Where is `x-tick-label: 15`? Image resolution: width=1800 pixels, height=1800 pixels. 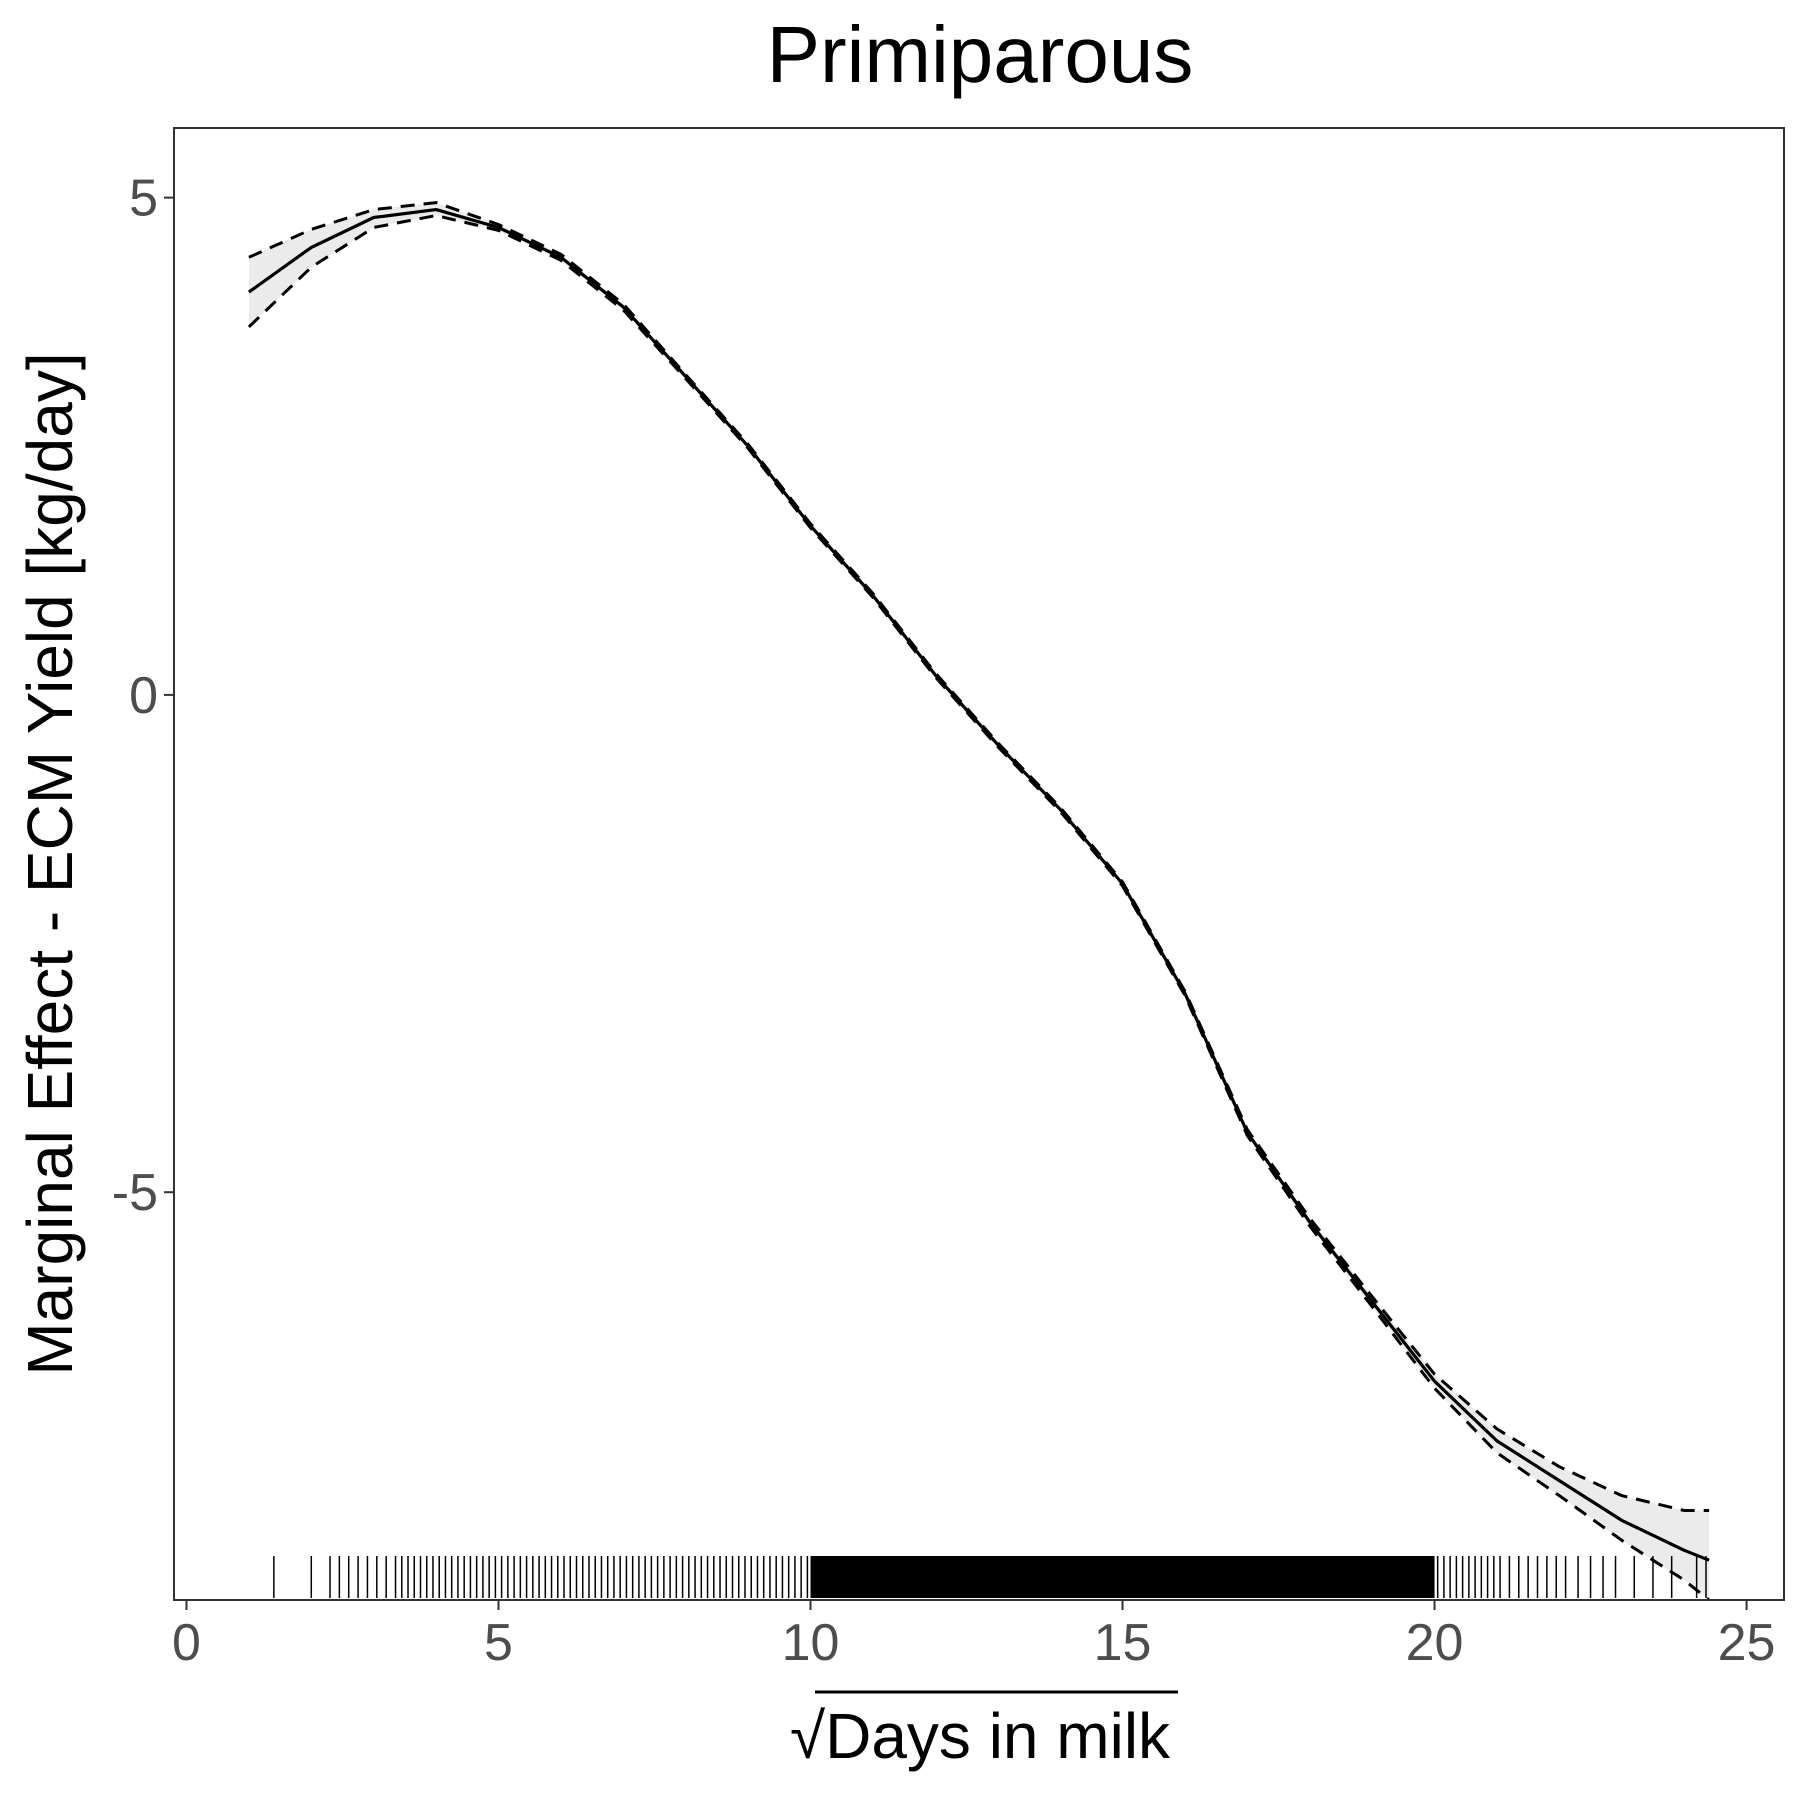
x-tick-label: 15 is located at coordinates (1123, 1643).